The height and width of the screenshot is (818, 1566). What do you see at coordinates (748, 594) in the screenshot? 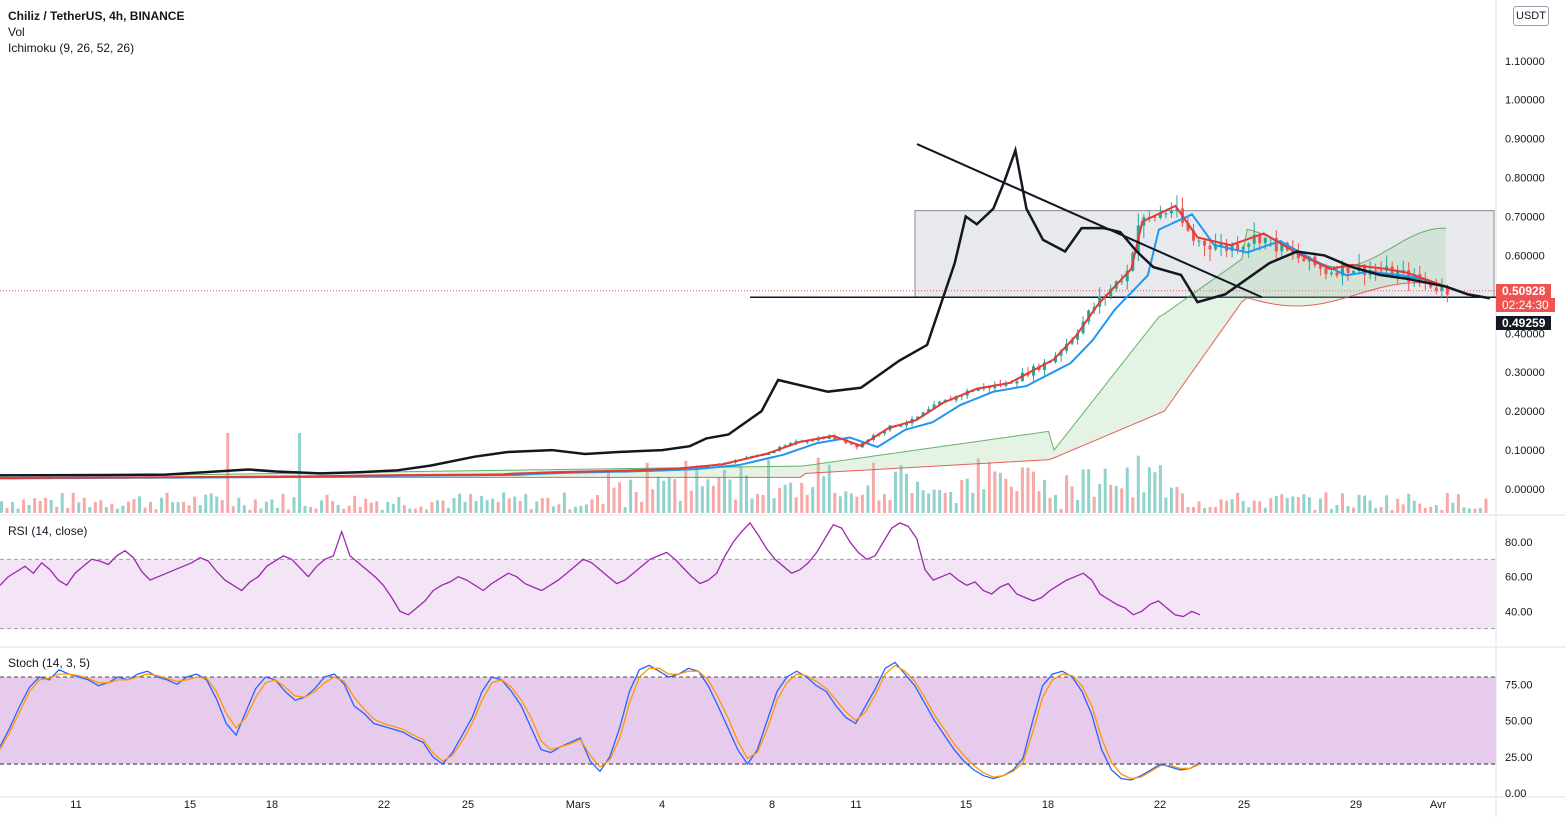
I see `rsi-band` at bounding box center [748, 594].